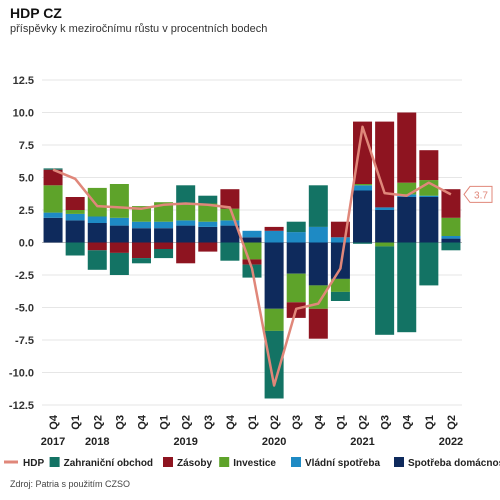 The image size is (500, 500). I want to click on source-note: Zdroj: Patria s použitím CZSO, so click(70, 484).